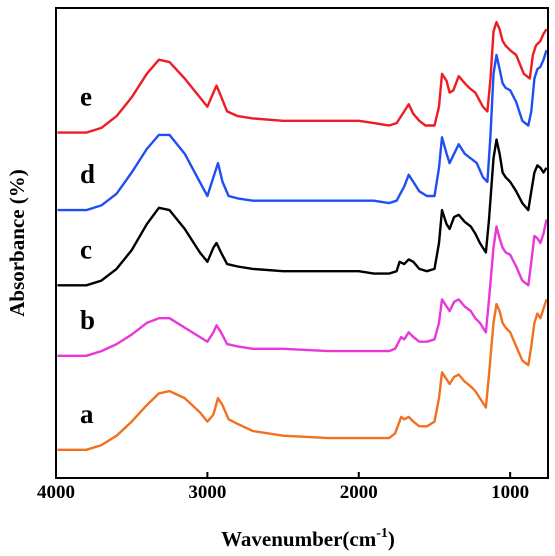 The image size is (555, 556). I want to click on x-axis-title-main: Wavenumber(cm, so click(299, 539).